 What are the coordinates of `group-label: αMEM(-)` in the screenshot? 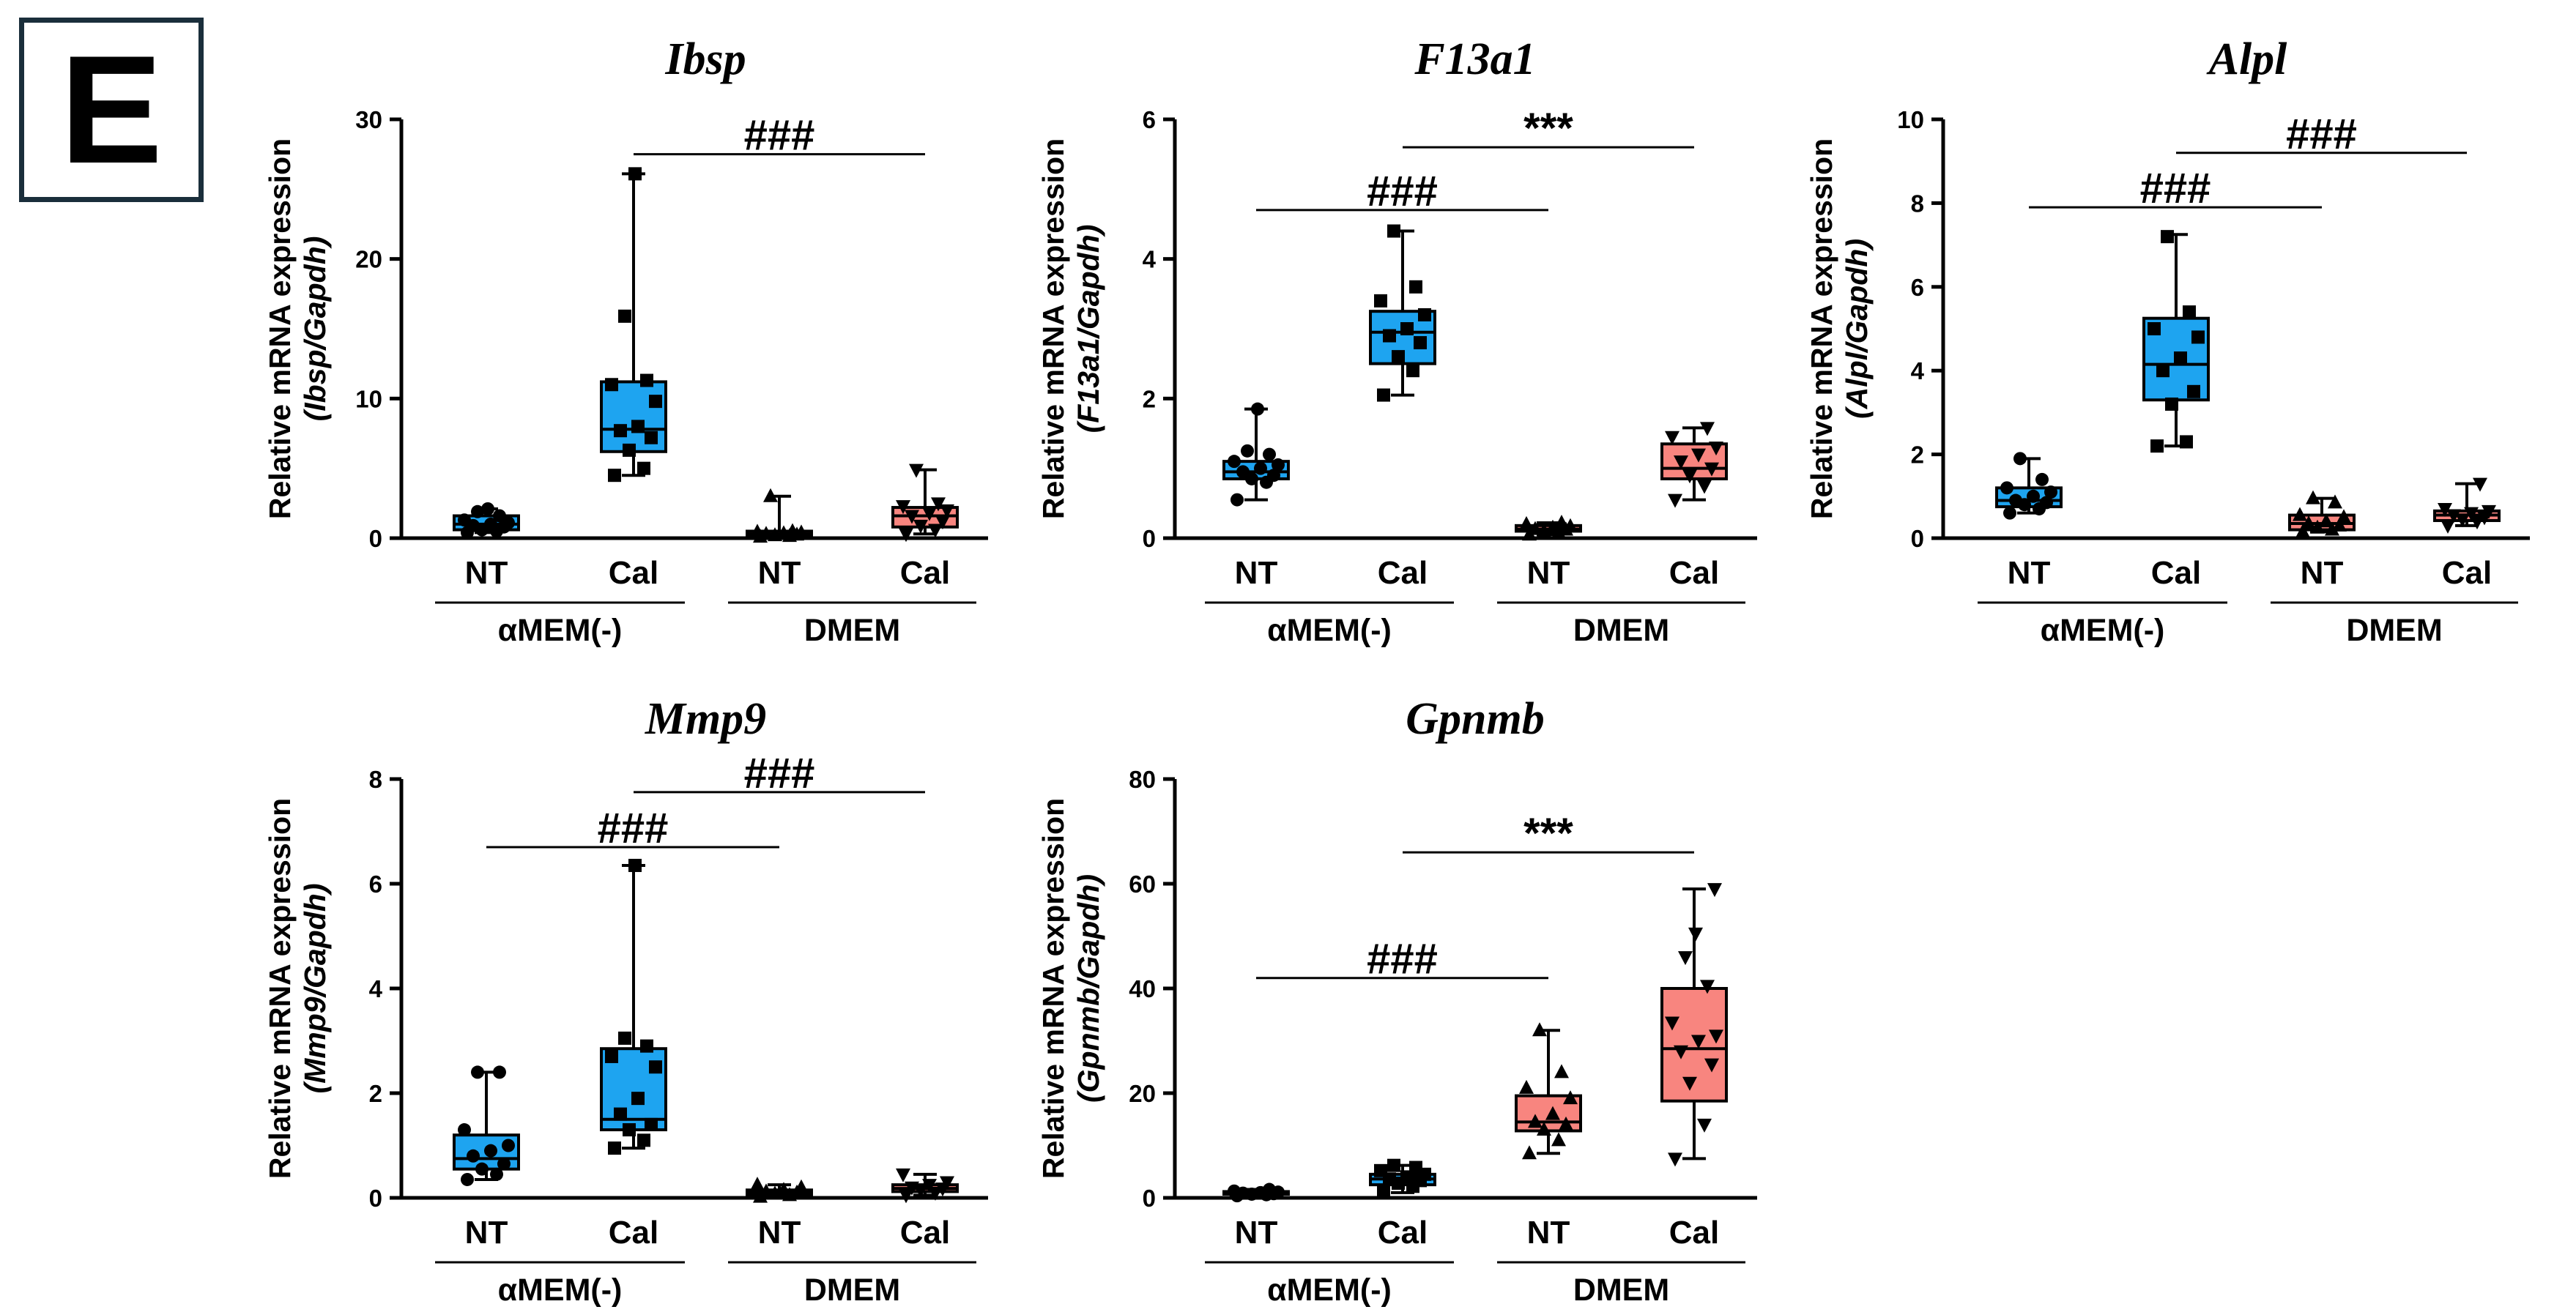 It's located at (1329, 1290).